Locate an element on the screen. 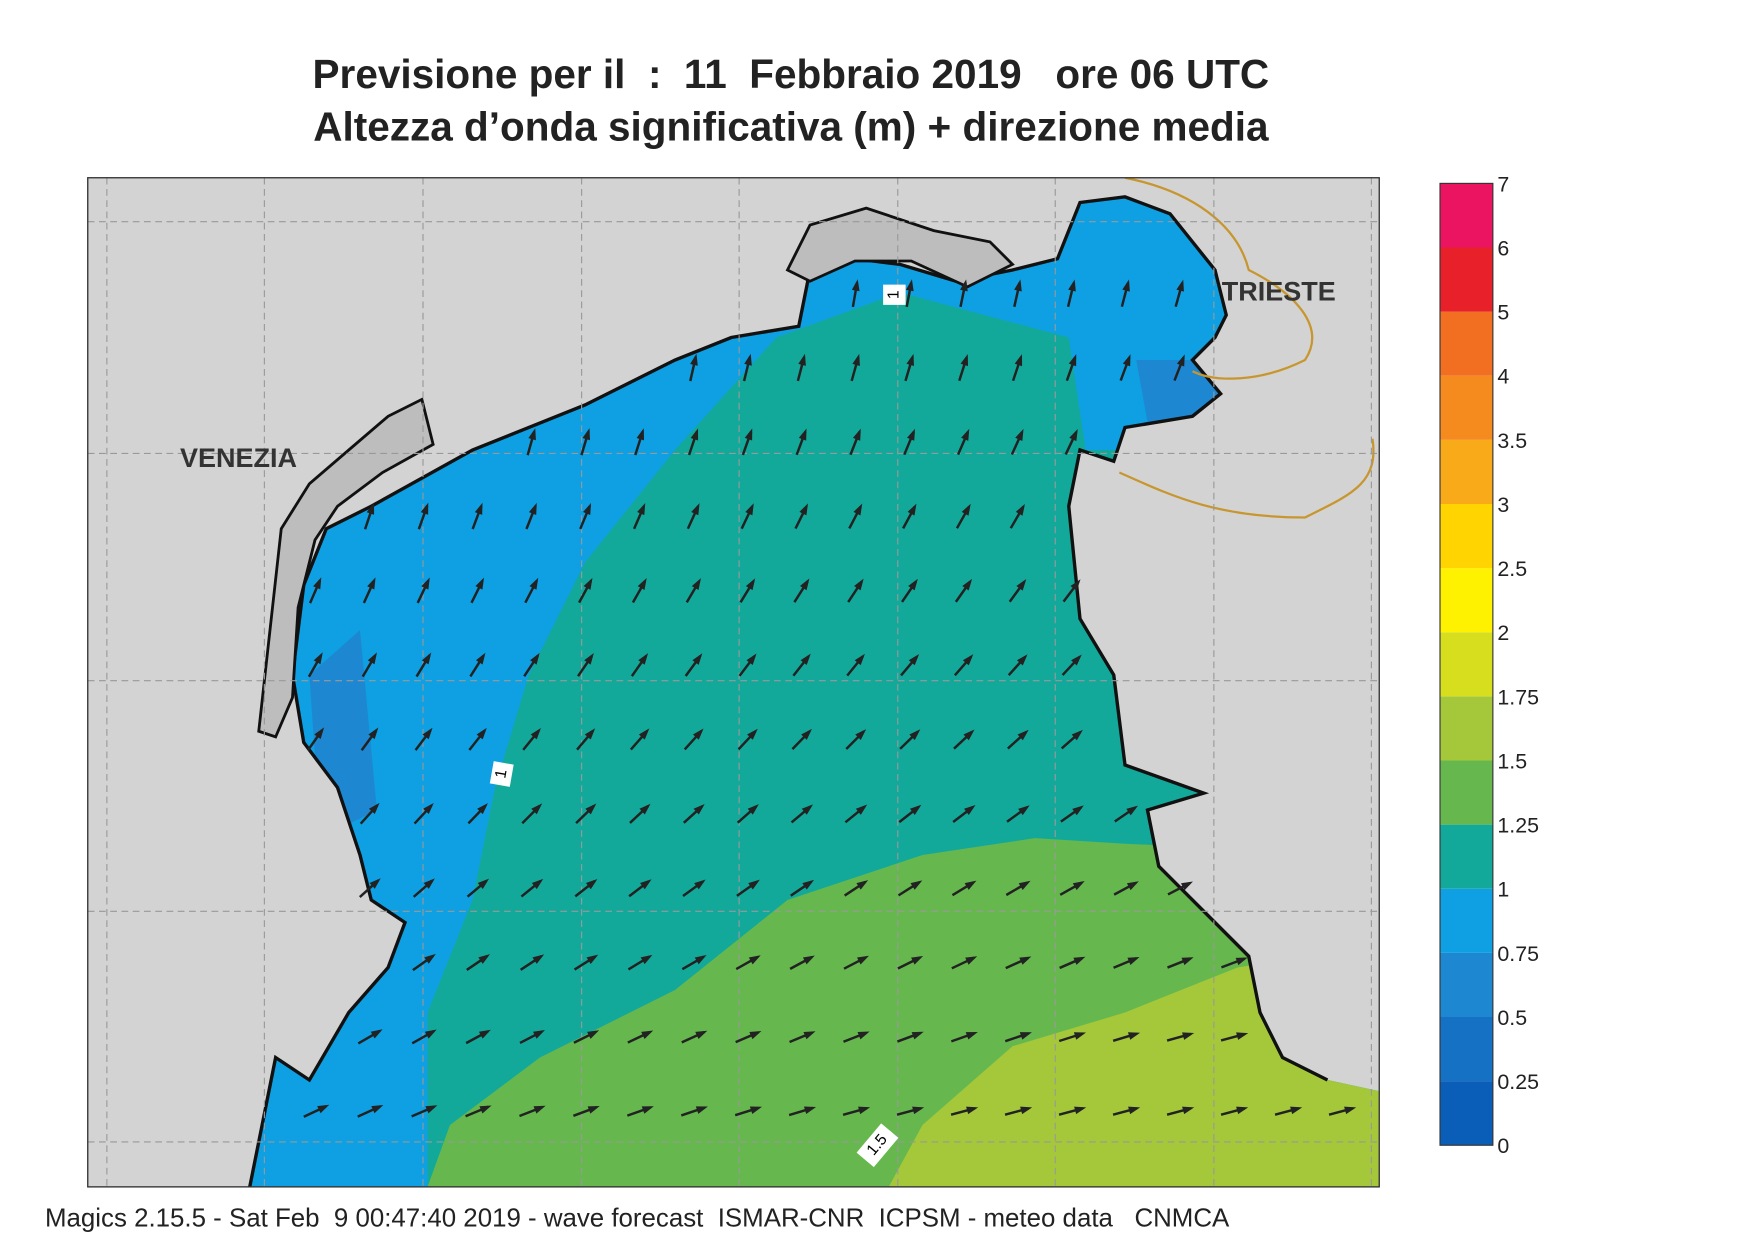  colorbar-label: 0 is located at coordinates (1503, 1146).